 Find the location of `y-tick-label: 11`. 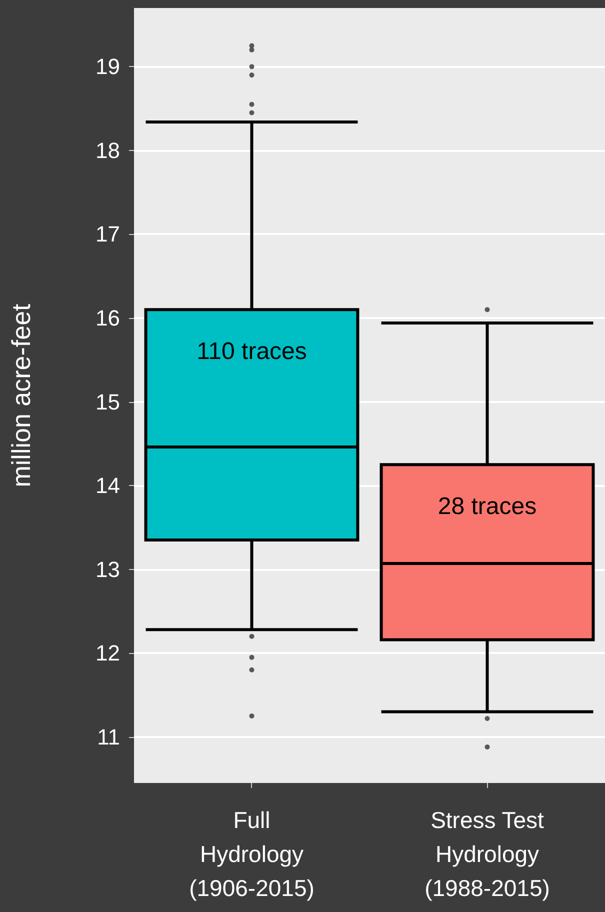

y-tick-label: 11 is located at coordinates (108, 737).